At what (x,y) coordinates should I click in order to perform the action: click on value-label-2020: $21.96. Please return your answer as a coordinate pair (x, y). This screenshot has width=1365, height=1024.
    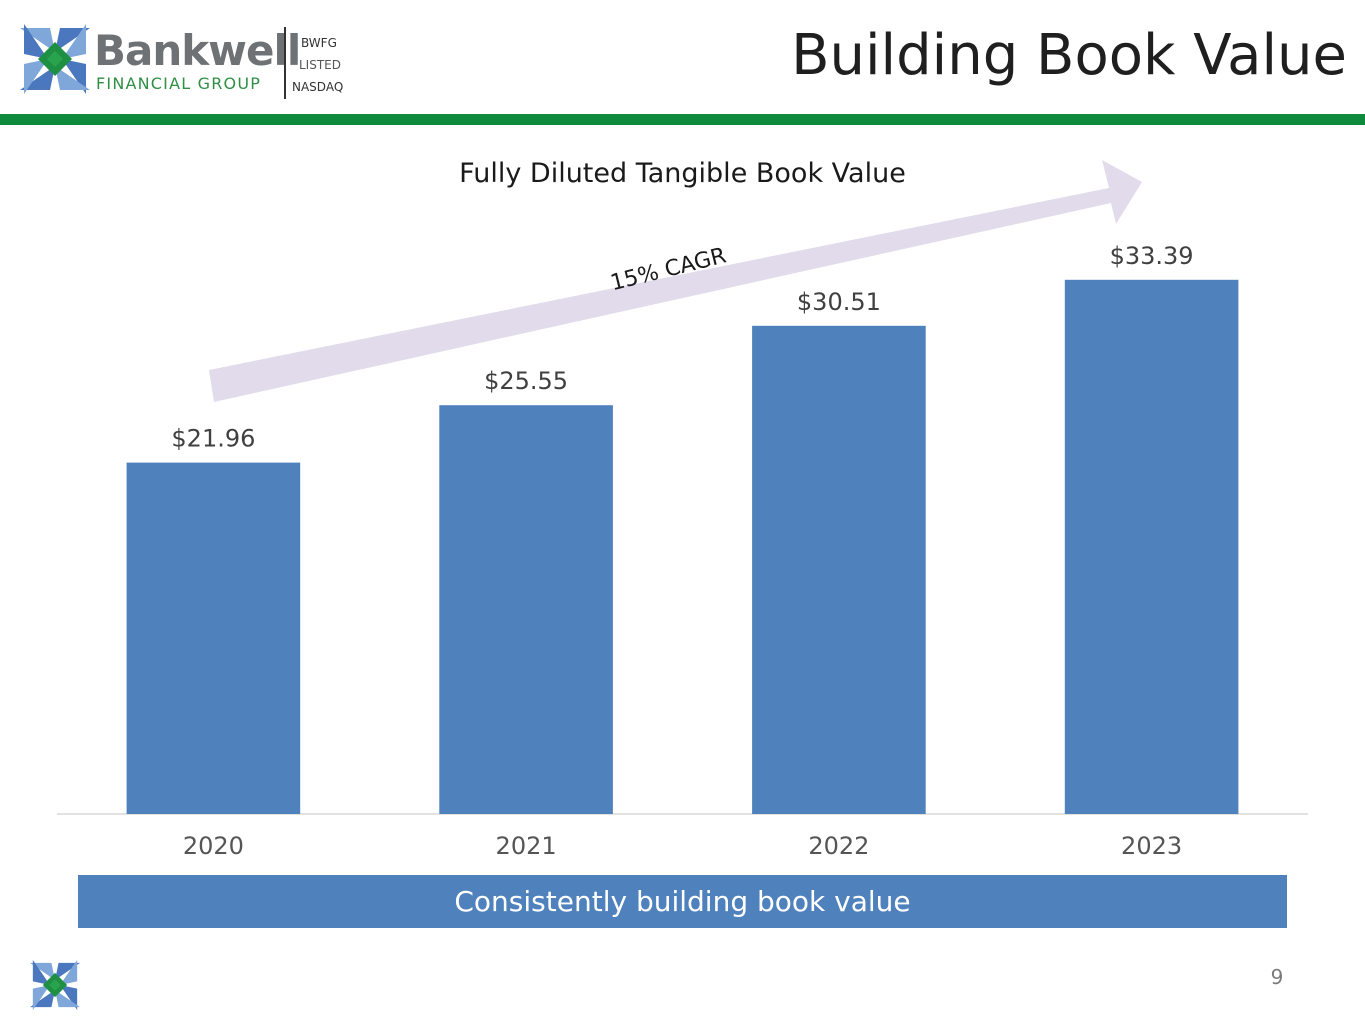
    Looking at the image, I should click on (213, 439).